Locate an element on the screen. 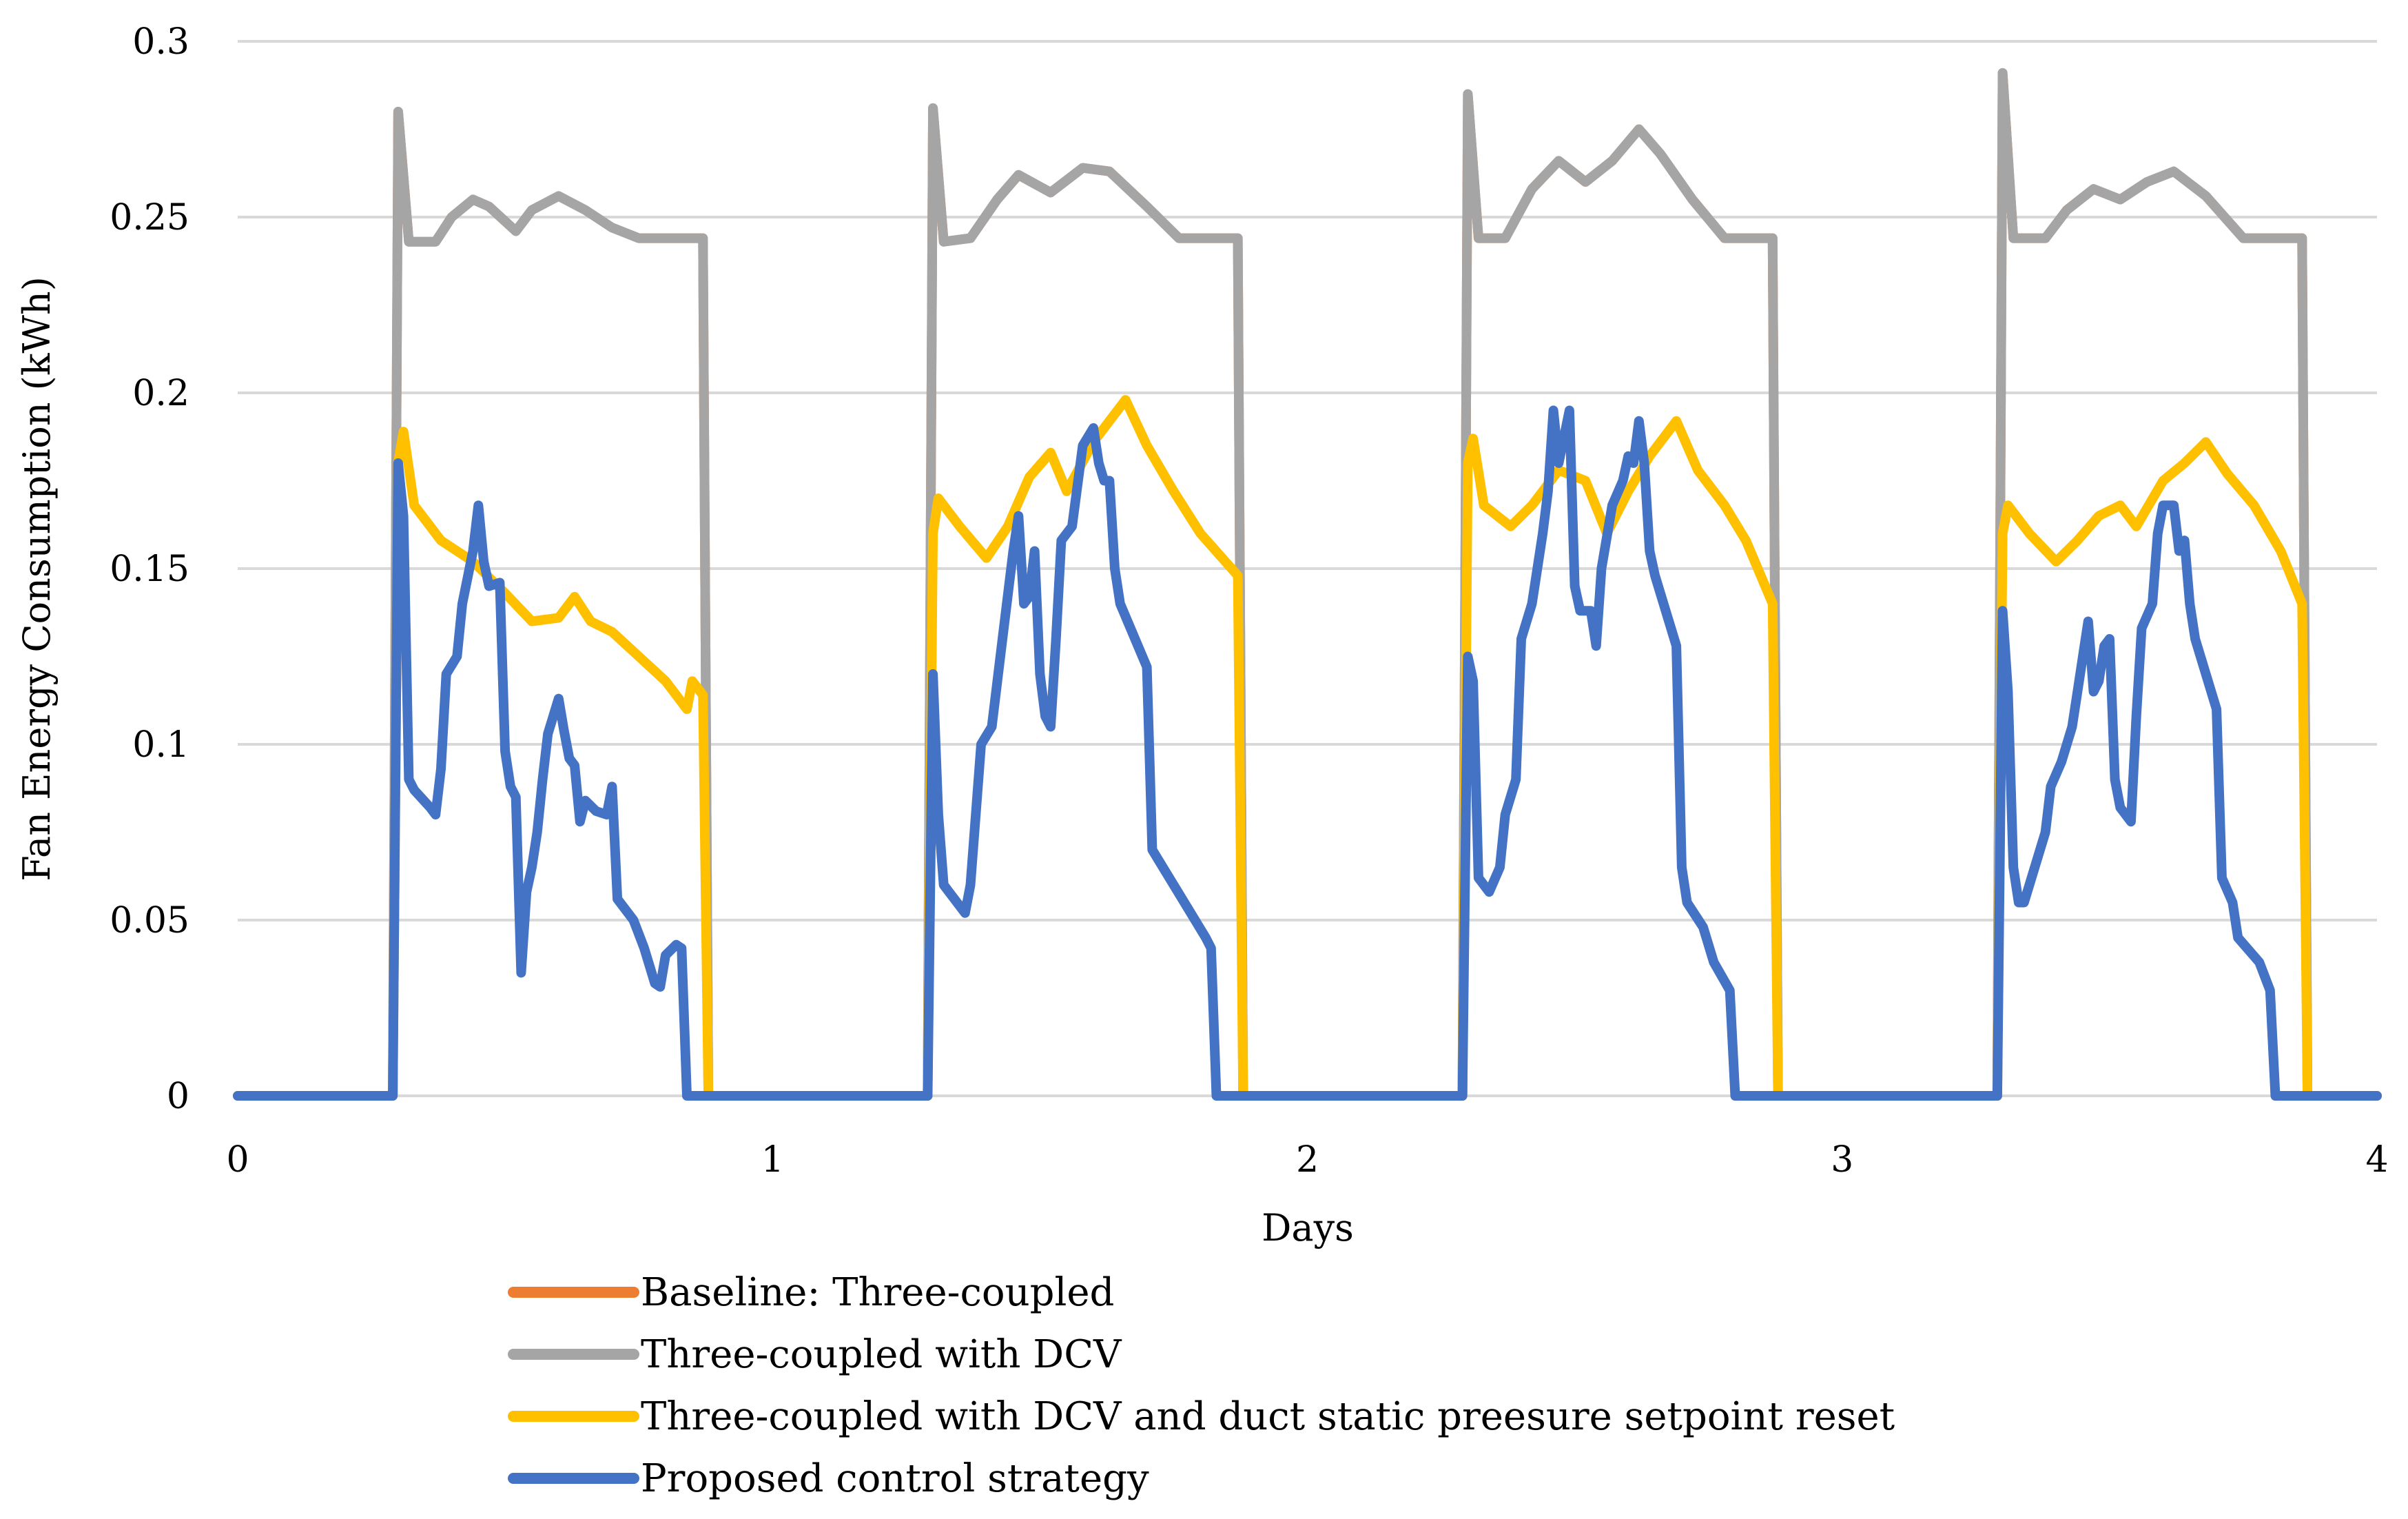 Image resolution: width=2408 pixels, height=1519 pixels. y-tick-label: 0.05 is located at coordinates (149, 920).